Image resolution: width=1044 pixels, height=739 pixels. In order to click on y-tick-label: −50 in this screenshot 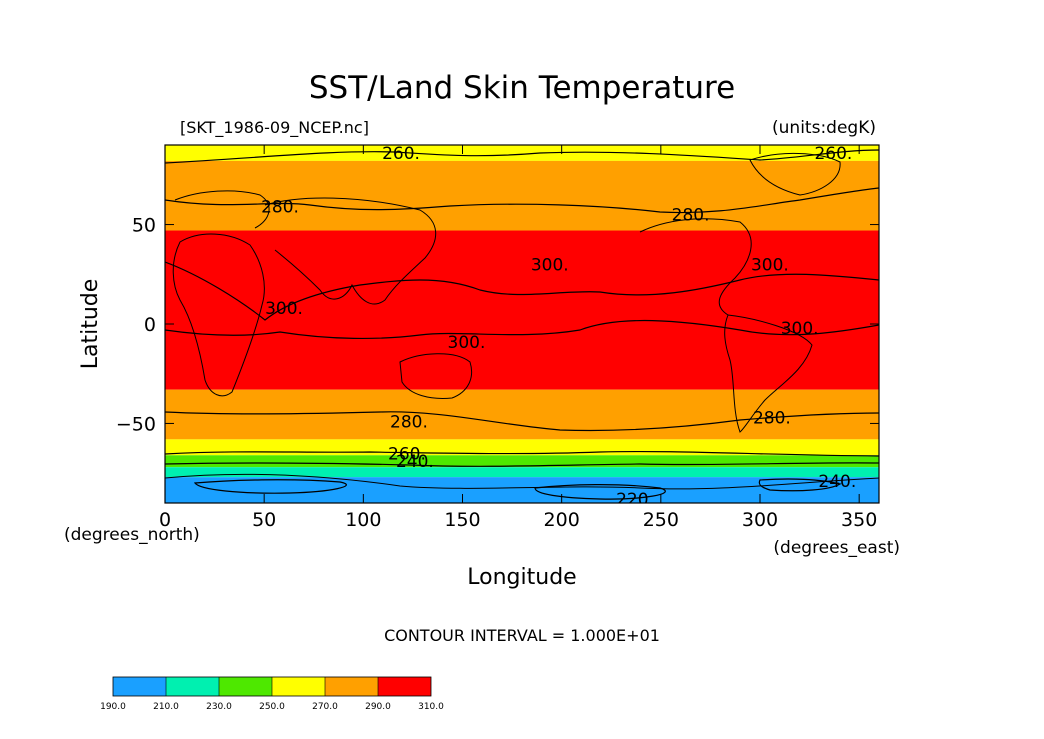, I will do `click(136, 424)`.